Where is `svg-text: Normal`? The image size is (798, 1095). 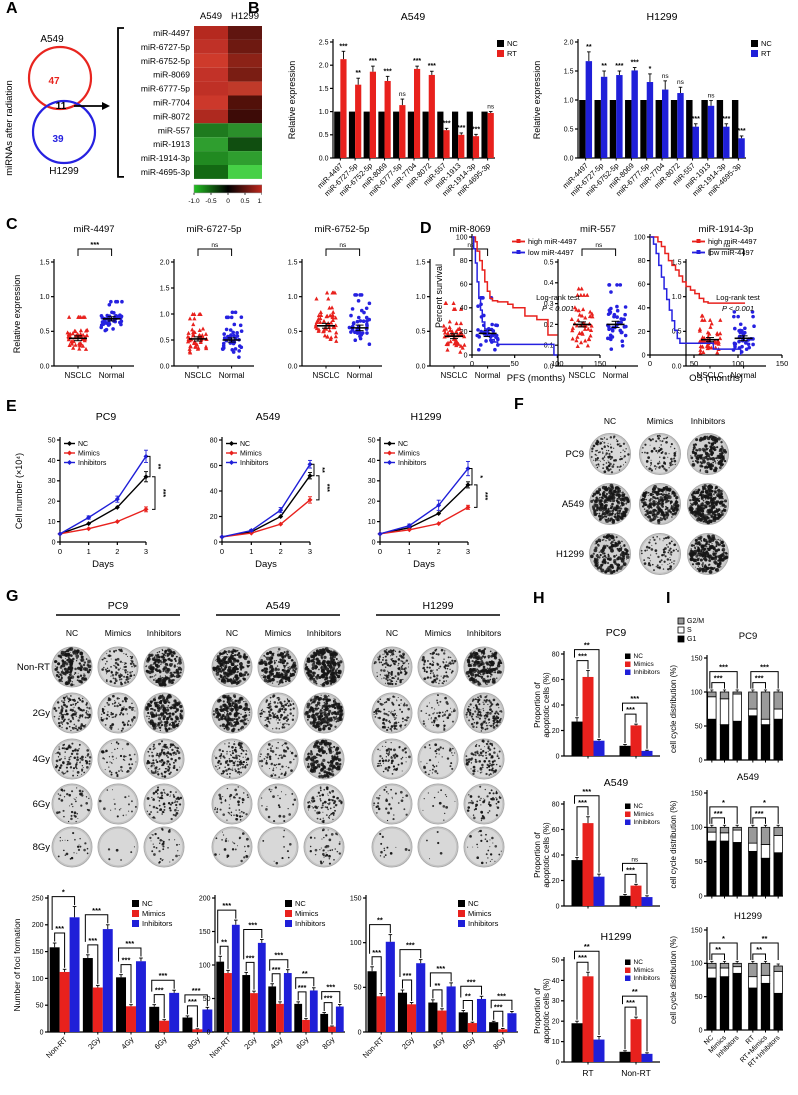
svg-text: Normal is located at coordinates (232, 375).